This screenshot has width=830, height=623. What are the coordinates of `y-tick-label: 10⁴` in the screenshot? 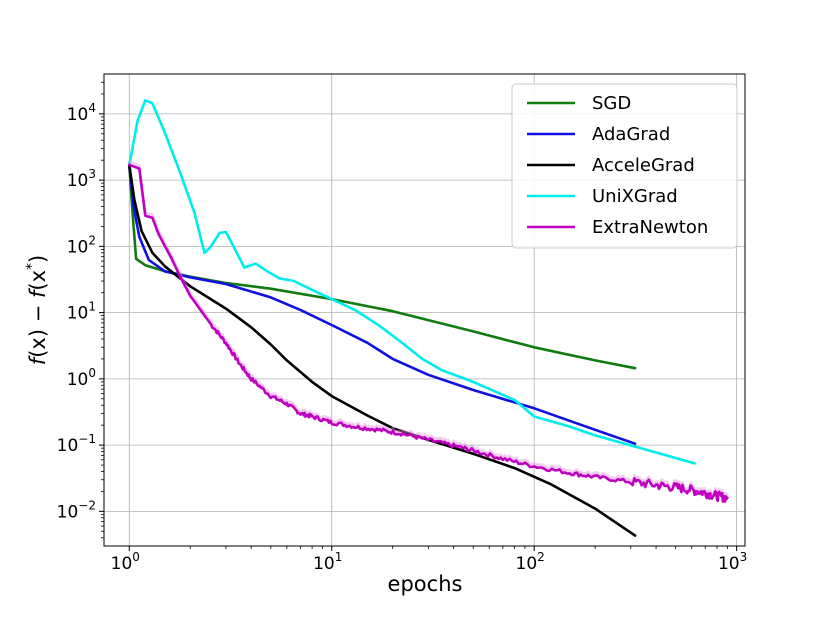 It's located at (81, 113).